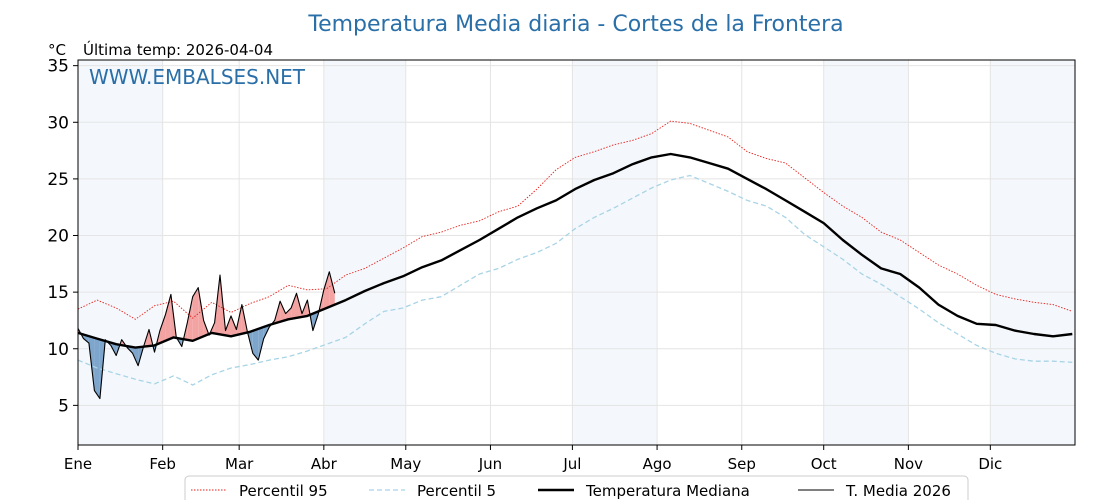 The height and width of the screenshot is (500, 1120). What do you see at coordinates (283, 491) in the screenshot?
I see `legend-label-0: Percentil 95` at bounding box center [283, 491].